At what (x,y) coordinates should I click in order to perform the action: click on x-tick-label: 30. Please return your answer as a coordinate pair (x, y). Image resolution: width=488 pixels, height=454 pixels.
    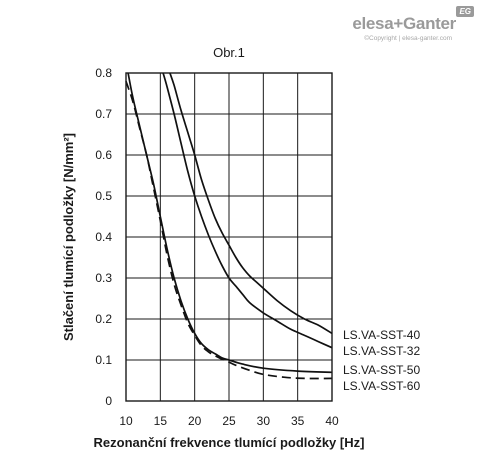
    Looking at the image, I should click on (264, 421).